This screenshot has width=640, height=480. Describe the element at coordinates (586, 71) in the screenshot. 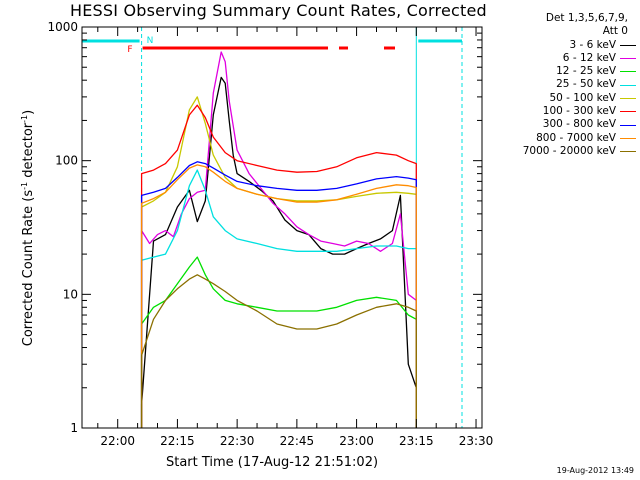

I see `legend-label: 12 - 25 keV` at that location.